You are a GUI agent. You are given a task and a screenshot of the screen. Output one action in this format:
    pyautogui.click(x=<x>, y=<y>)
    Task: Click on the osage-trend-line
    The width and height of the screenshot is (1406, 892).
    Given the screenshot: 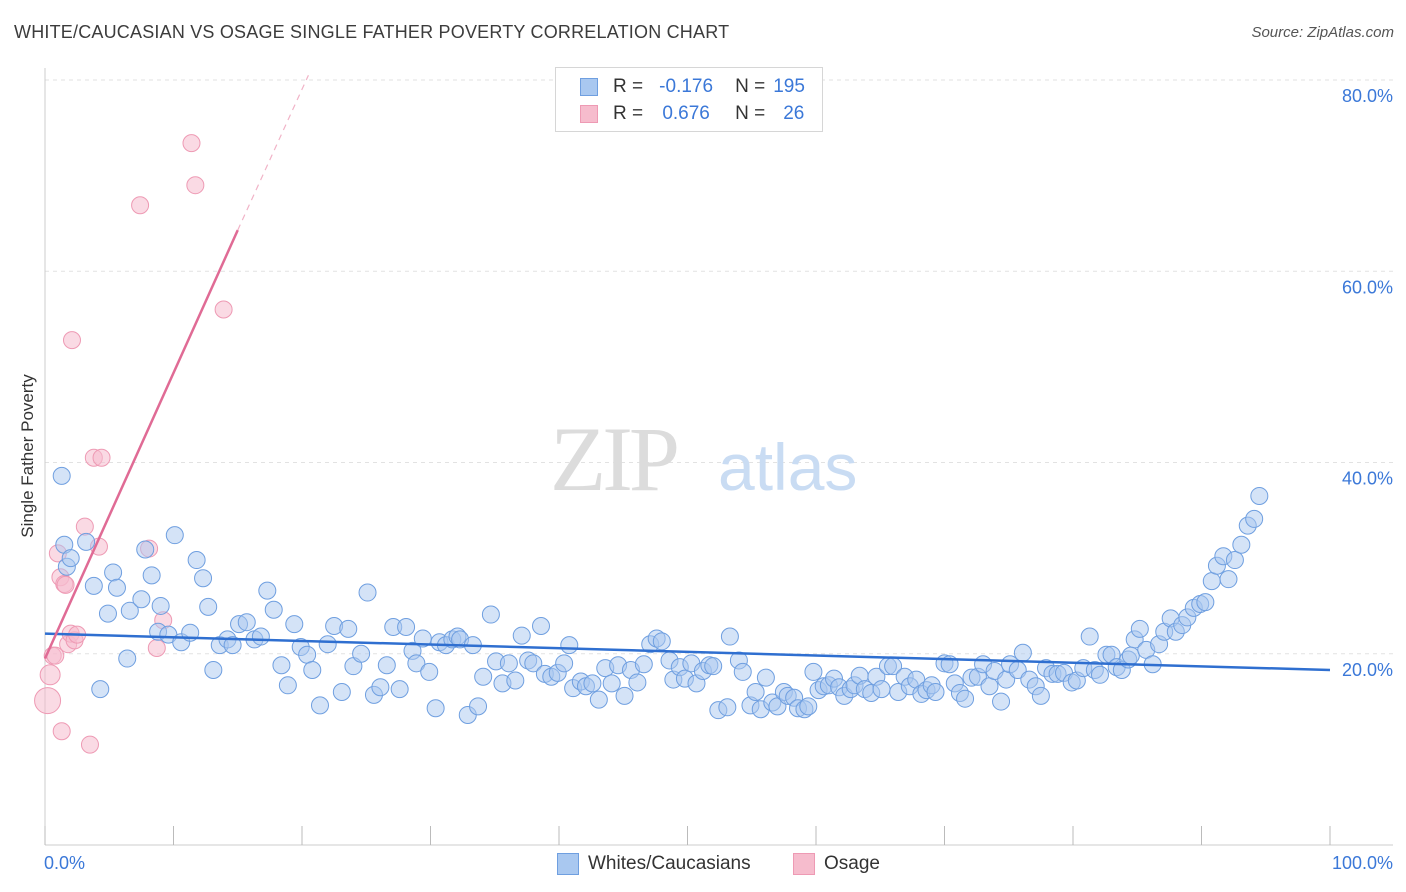 What is the action you would take?
    pyautogui.click(x=141, y=444)
    